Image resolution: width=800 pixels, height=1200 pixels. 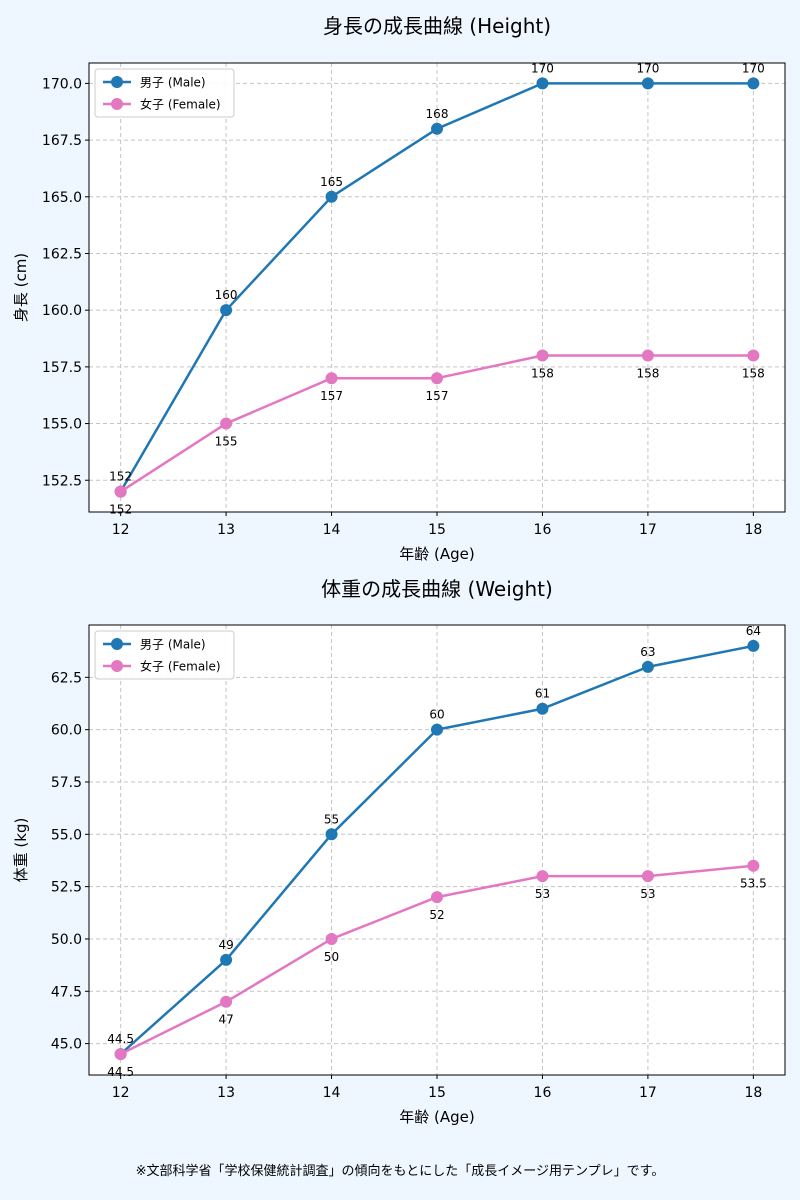 What do you see at coordinates (66, 888) in the screenshot?
I see `y-tick-label: 52.5` at bounding box center [66, 888].